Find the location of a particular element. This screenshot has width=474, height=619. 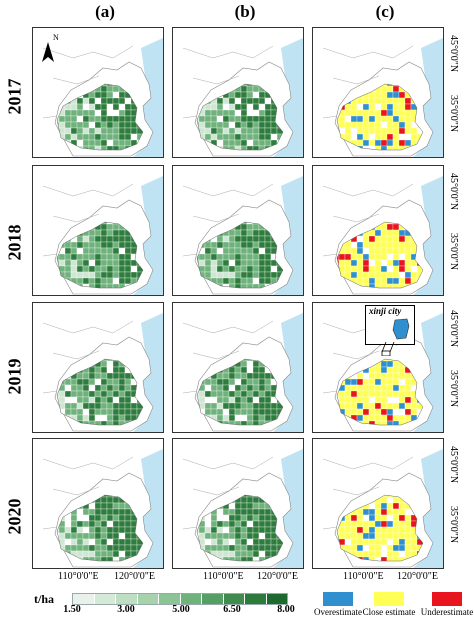

map-panel-b-2018 is located at coordinates (238, 230).